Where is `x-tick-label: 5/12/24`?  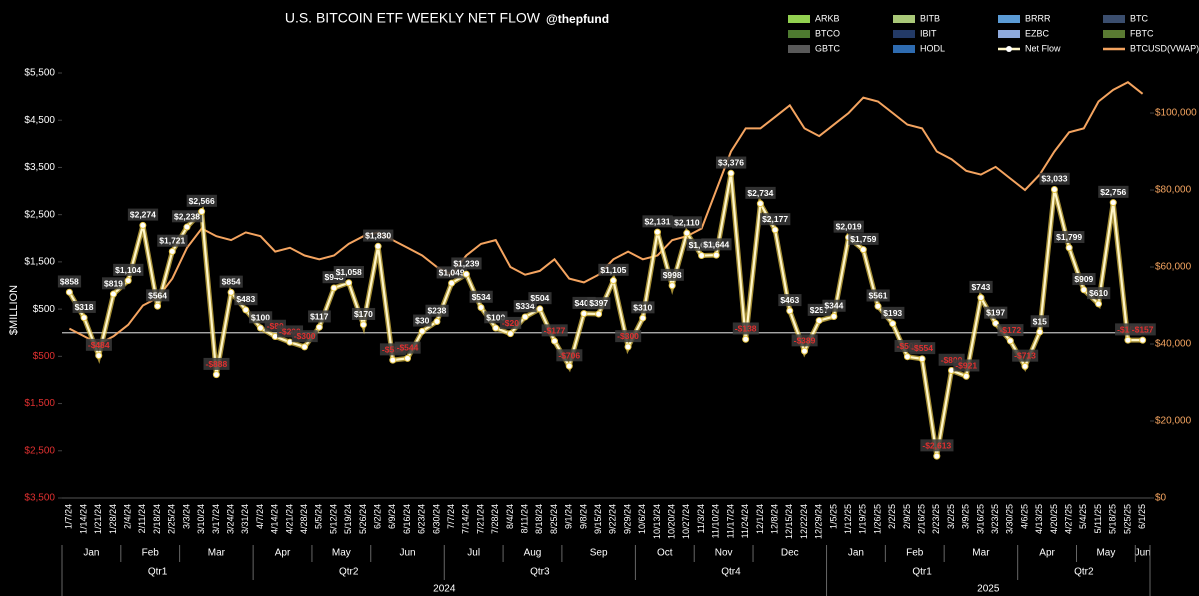
x-tick-label: 5/12/24 is located at coordinates (333, 519).